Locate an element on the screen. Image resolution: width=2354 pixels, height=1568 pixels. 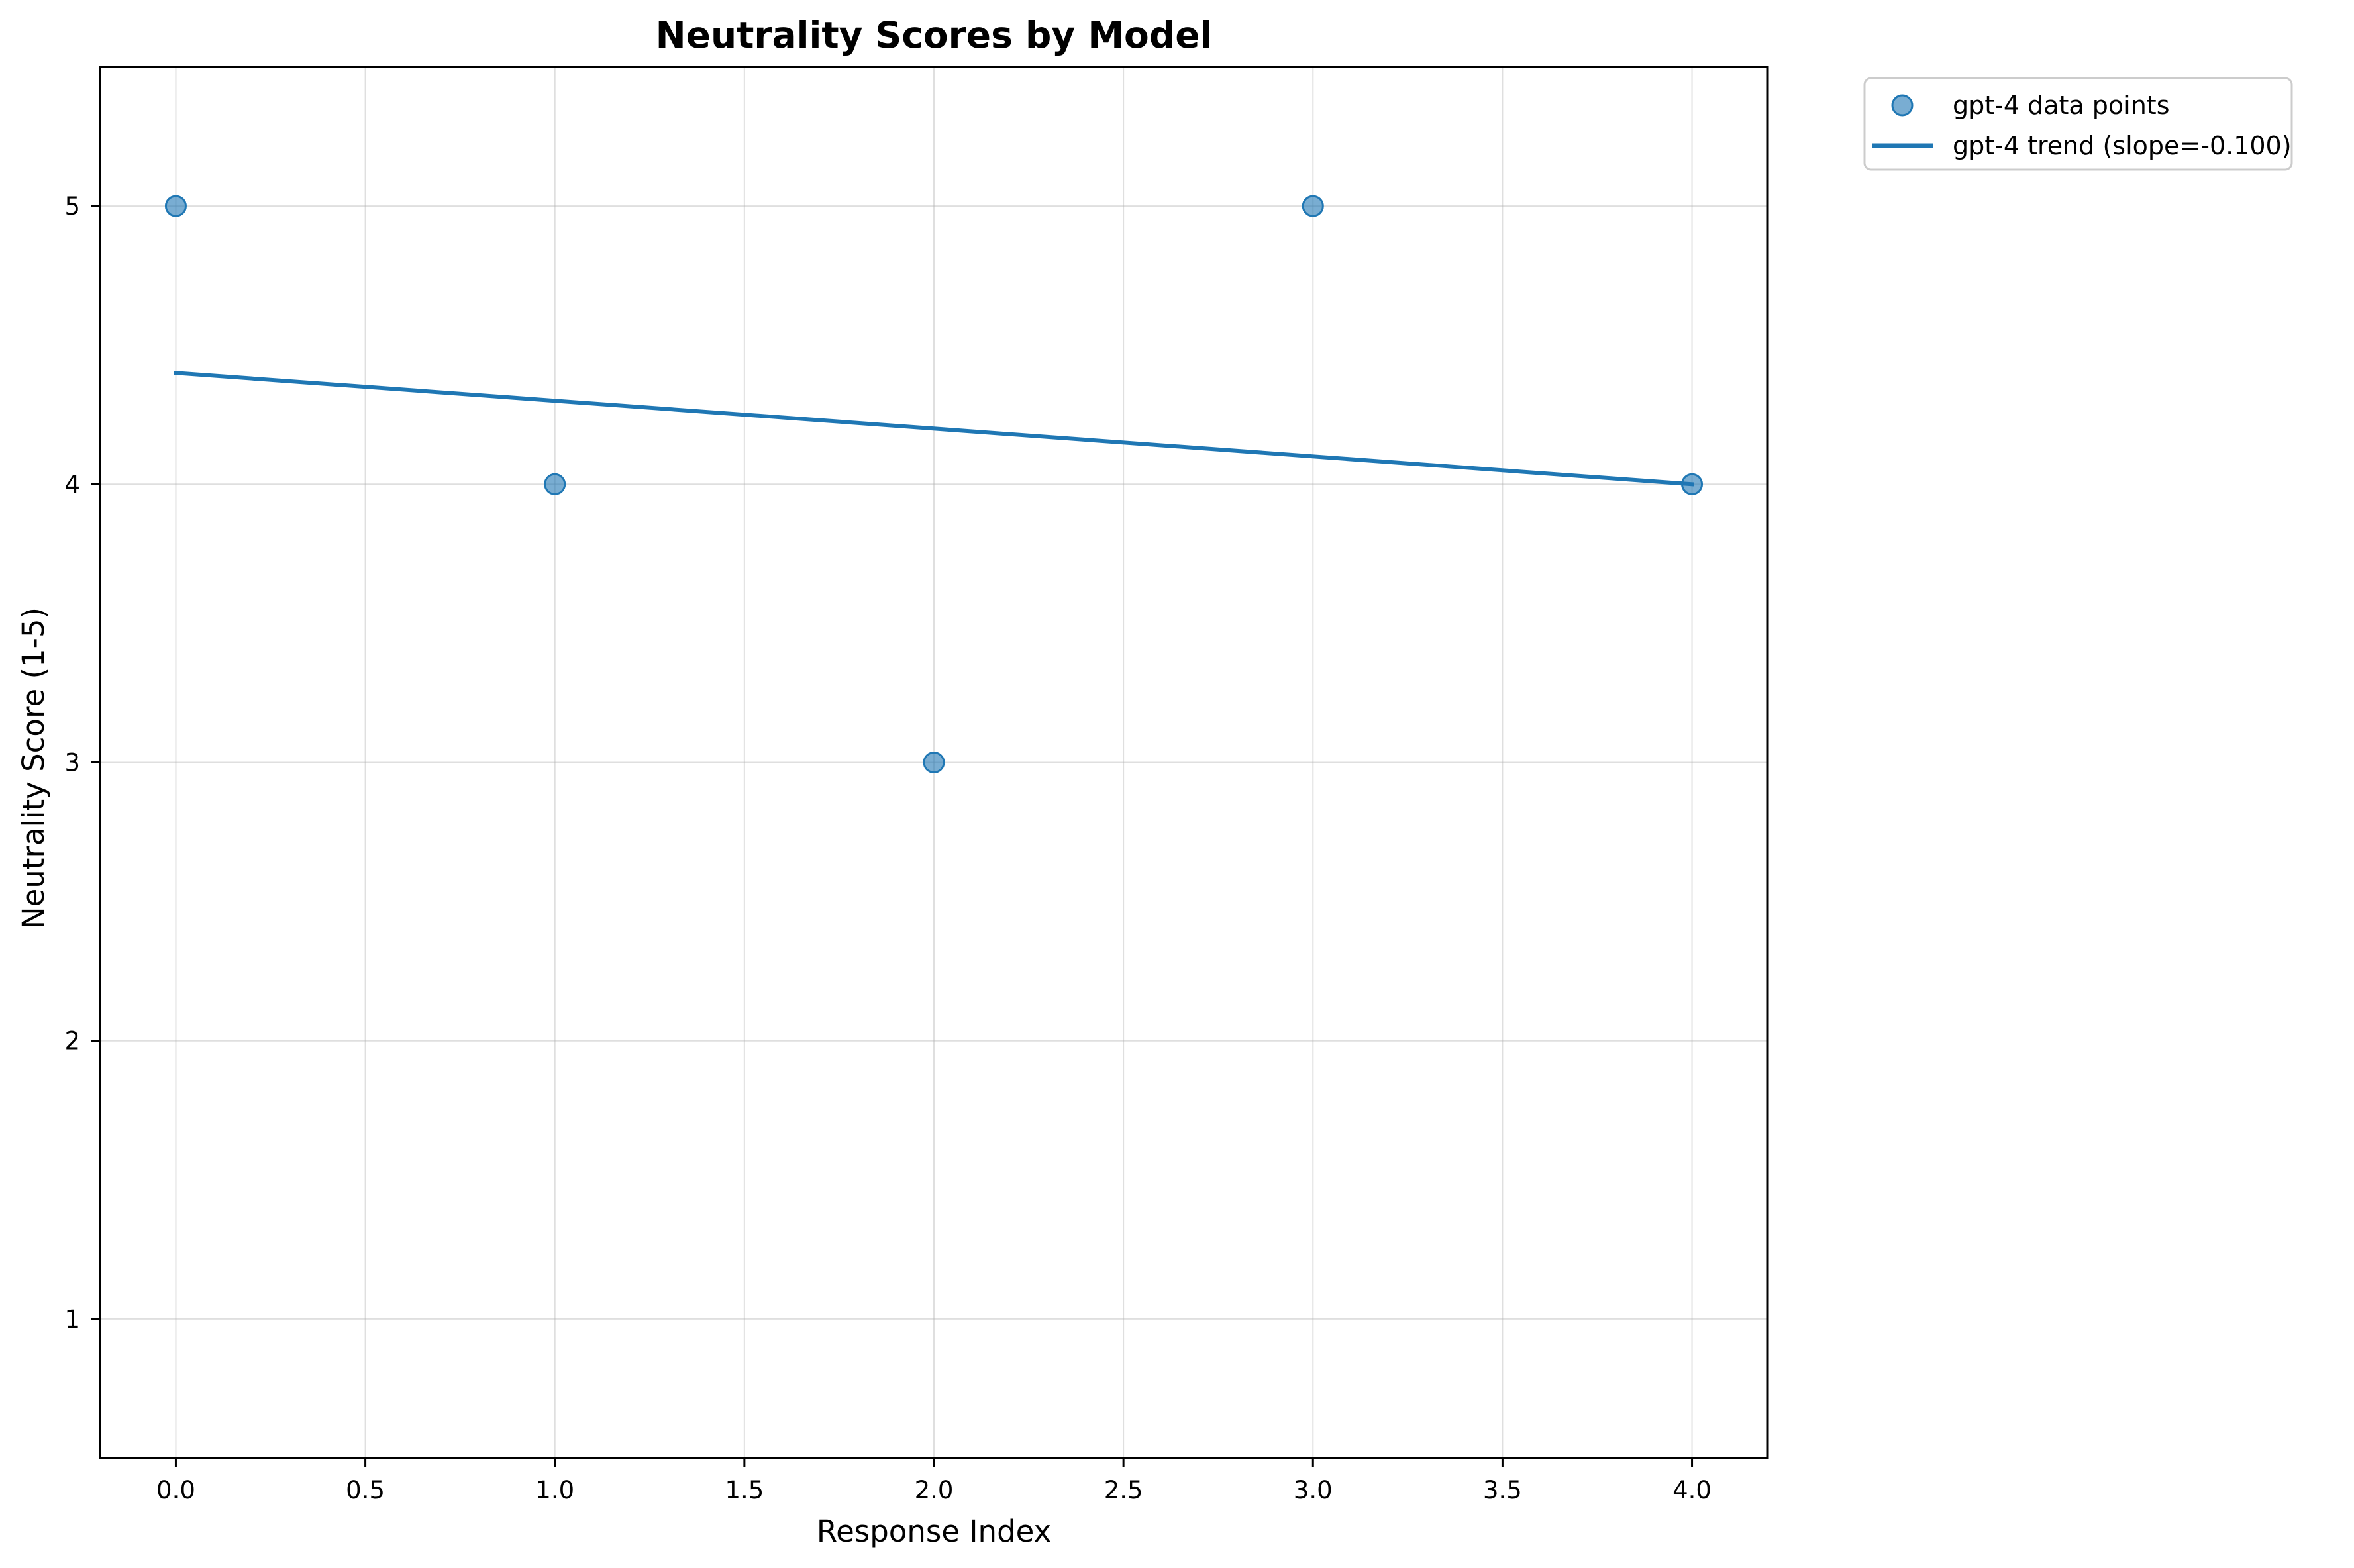
legend-label-data-points: gpt-4 data points is located at coordinates (2061, 105).